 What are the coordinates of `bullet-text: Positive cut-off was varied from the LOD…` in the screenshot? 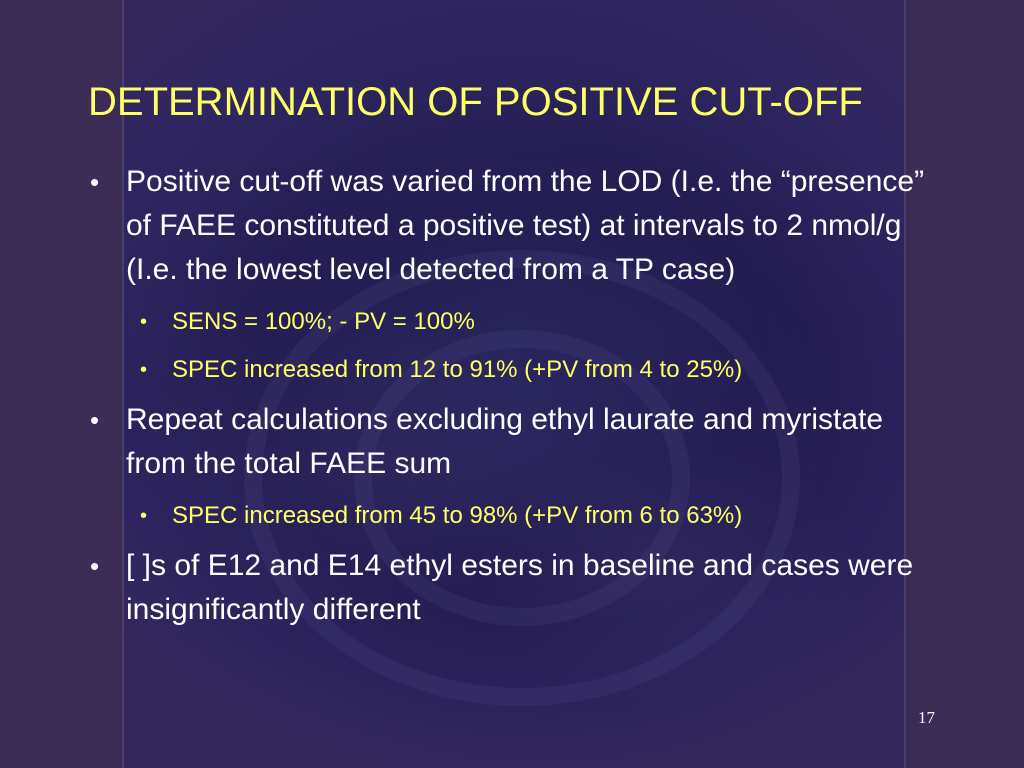 It's located at (525, 225).